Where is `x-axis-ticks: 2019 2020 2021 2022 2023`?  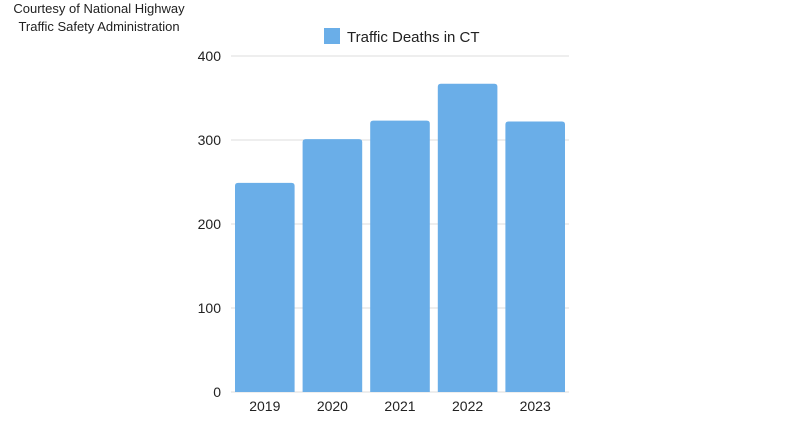 x-axis-ticks: 2019 2020 2021 2022 2023 is located at coordinates (400, 406).